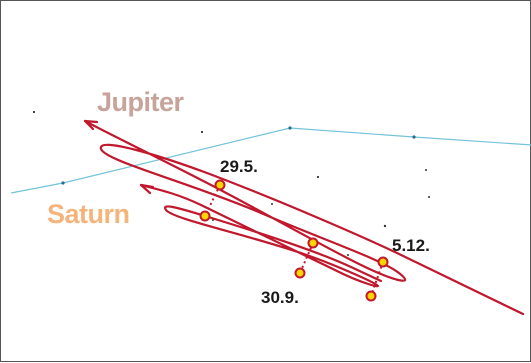  Describe the element at coordinates (239, 167) in the screenshot. I see `date-label-29-5: 29.5.` at that location.